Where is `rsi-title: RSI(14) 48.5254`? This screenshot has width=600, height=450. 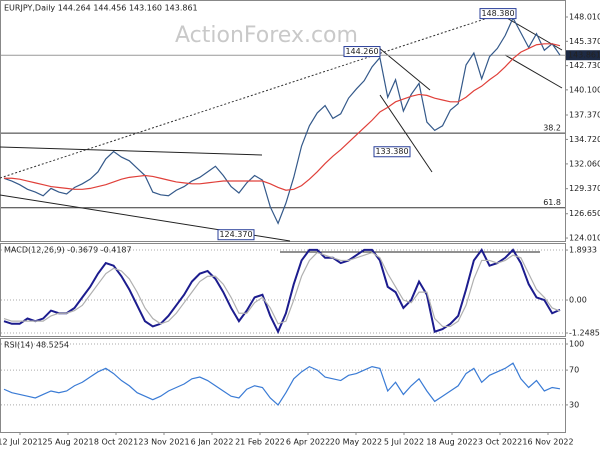
rsi-title: RSI(14) 48.5254 is located at coordinates (36, 345).